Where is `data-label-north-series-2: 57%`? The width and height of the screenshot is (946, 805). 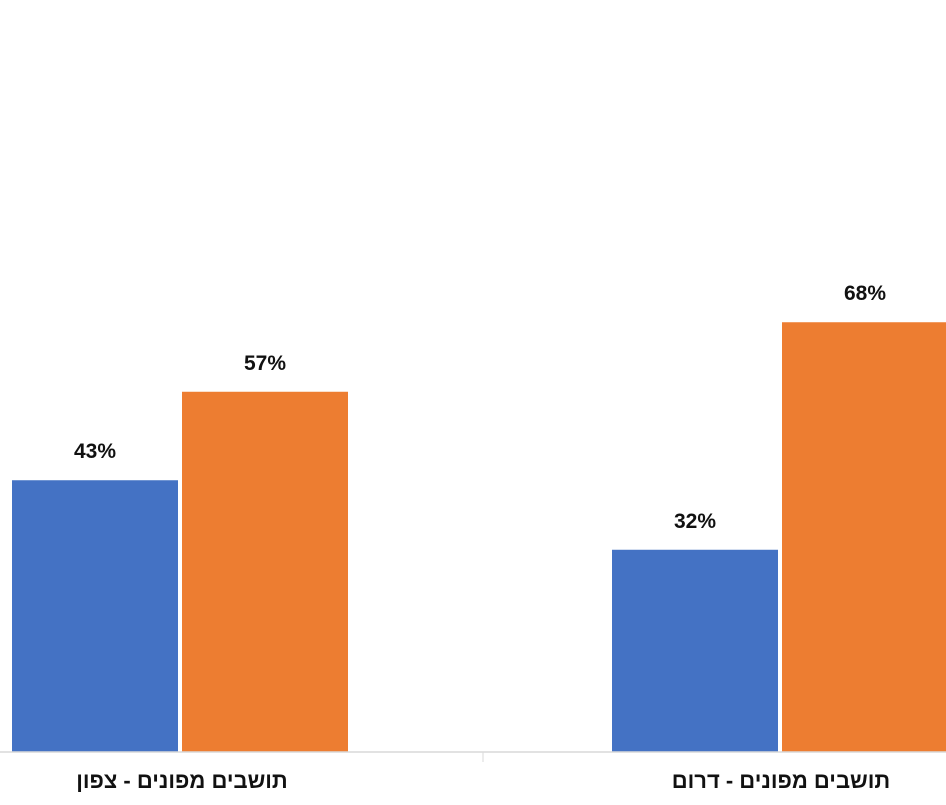
data-label-north-series-2: 57% is located at coordinates (265, 363).